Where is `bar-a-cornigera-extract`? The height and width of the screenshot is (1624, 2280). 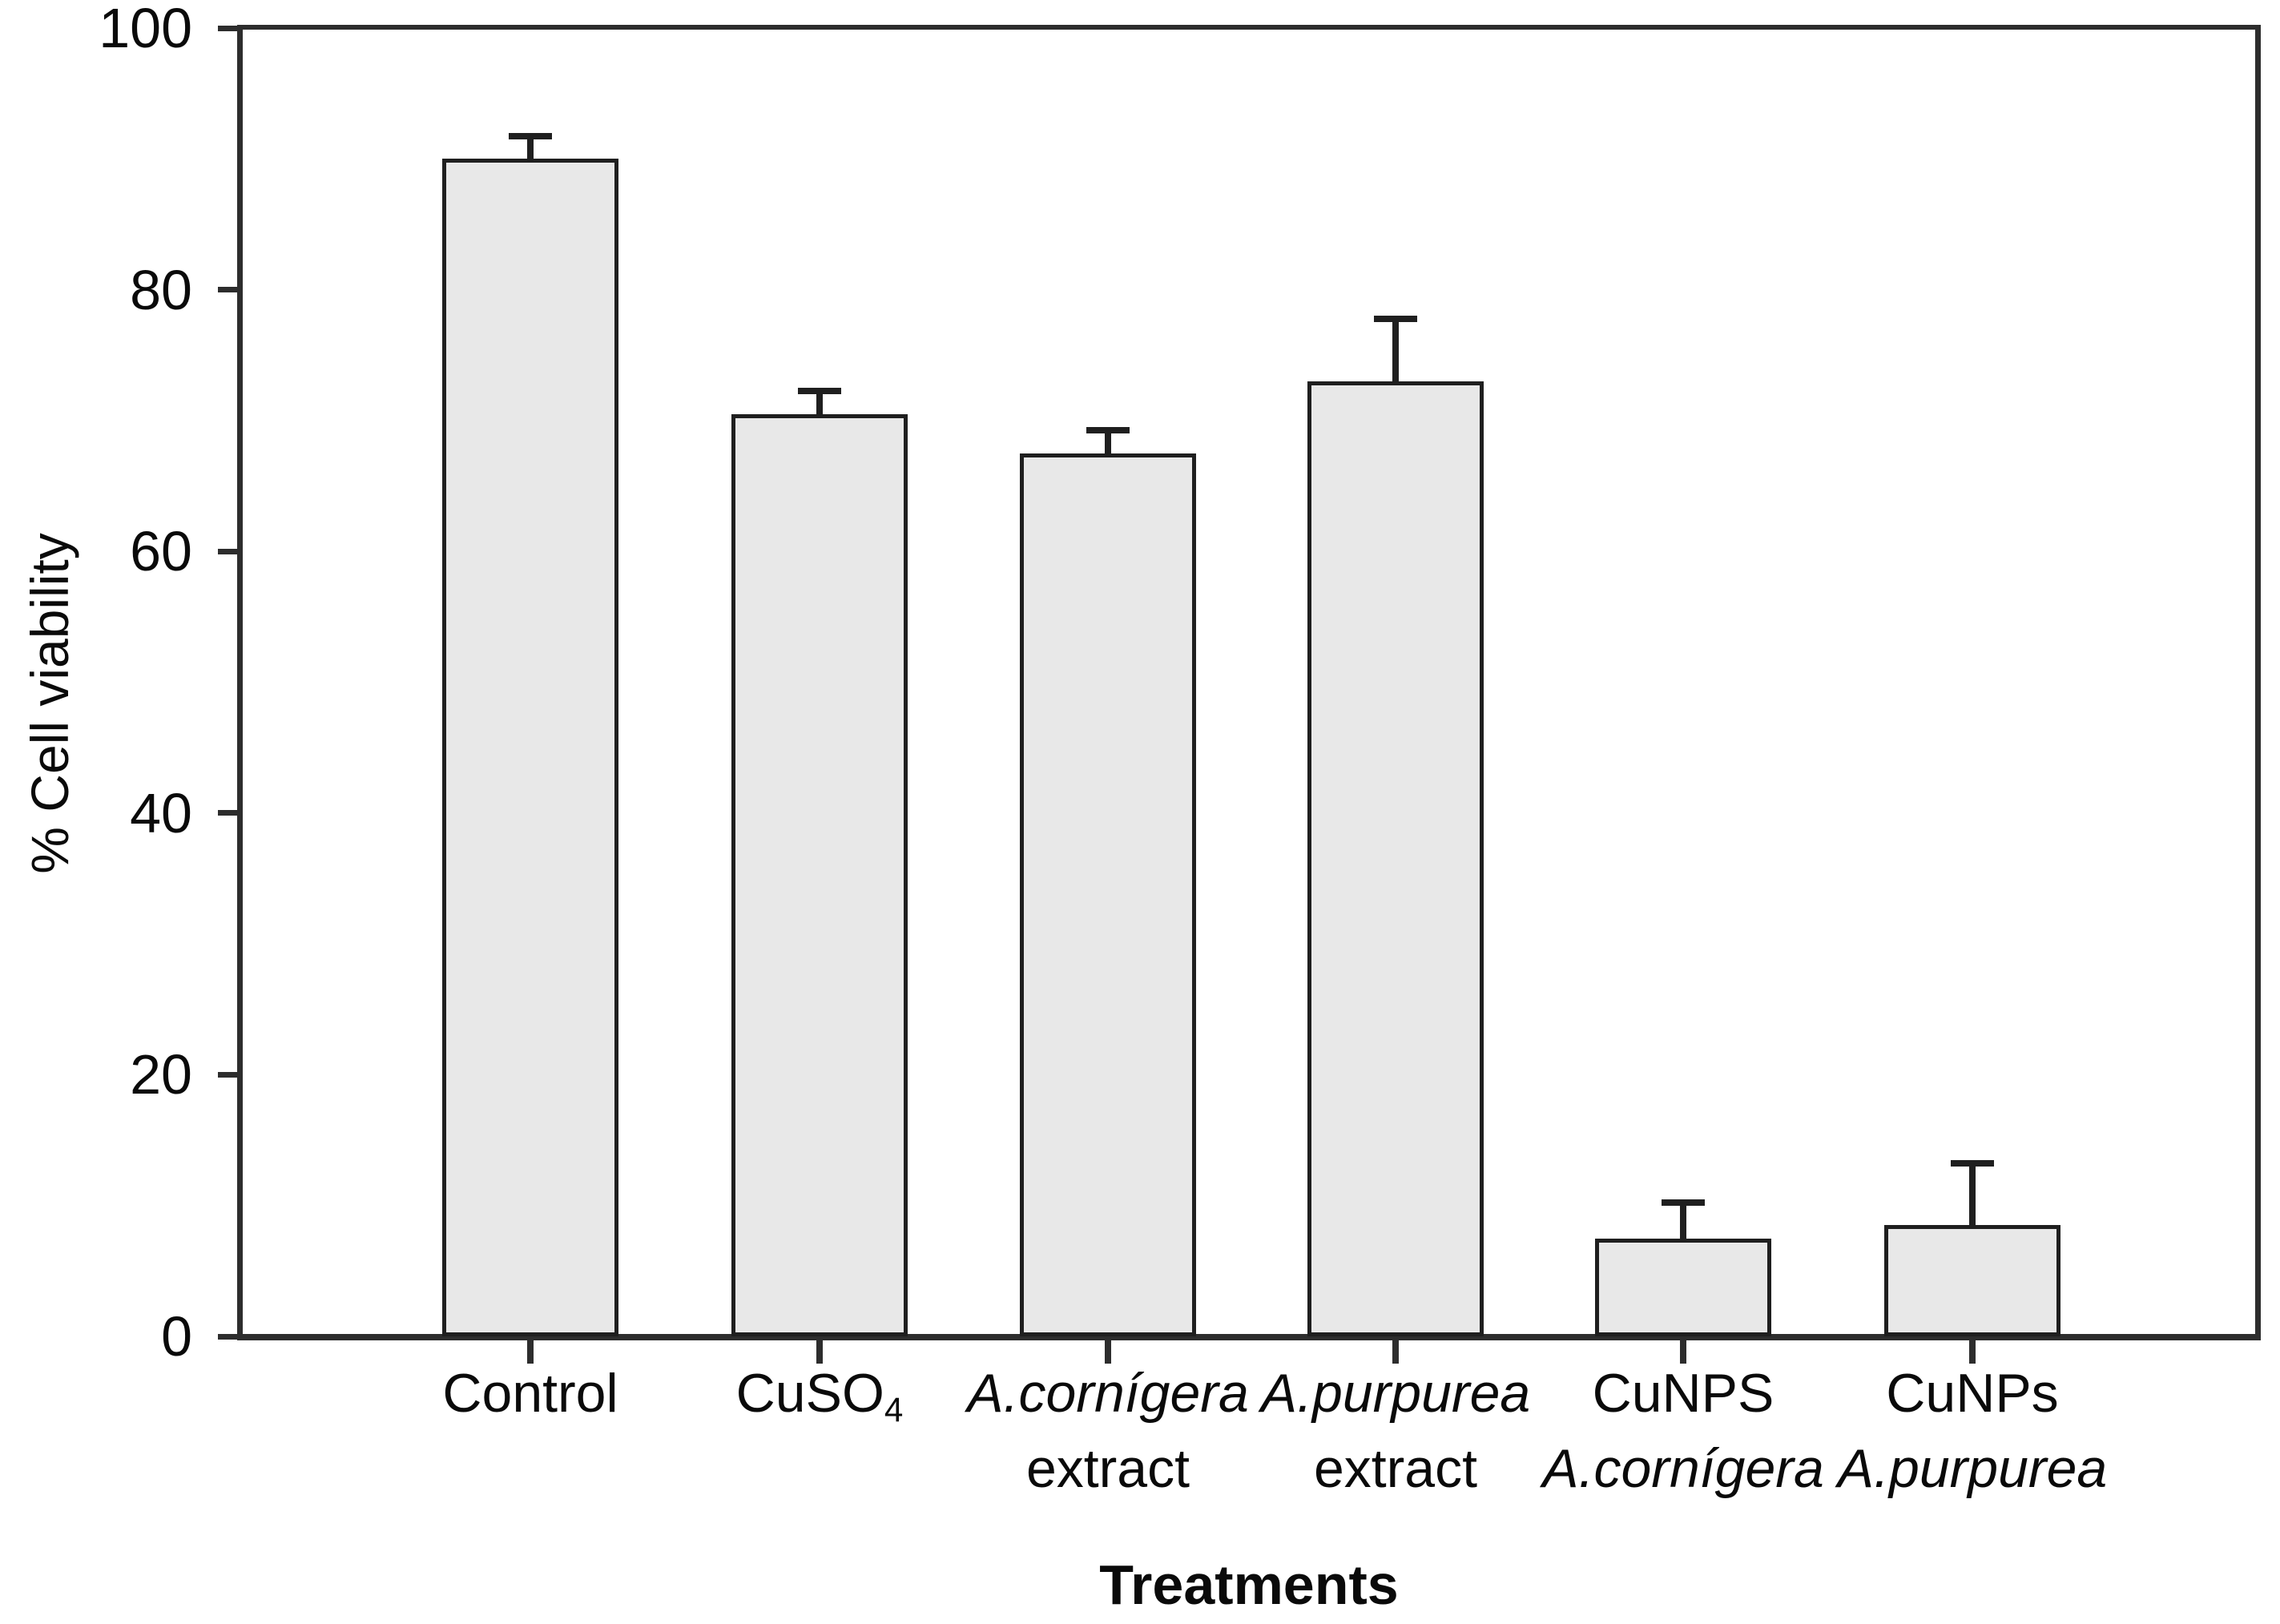 bar-a-cornigera-extract is located at coordinates (1108, 894).